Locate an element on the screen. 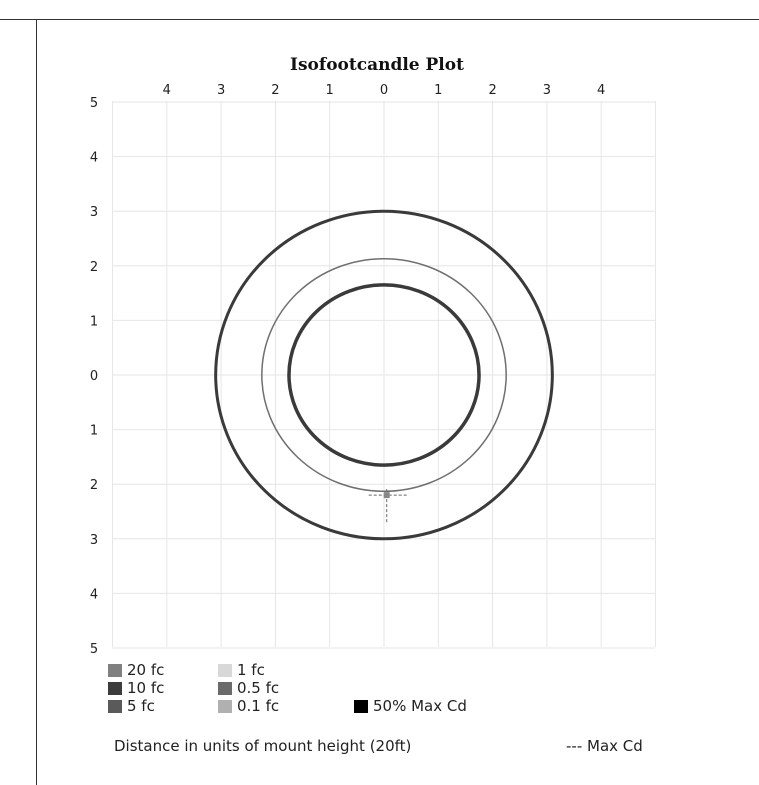 The height and width of the screenshot is (785, 759). frame-left-border is located at coordinates (36, 402).